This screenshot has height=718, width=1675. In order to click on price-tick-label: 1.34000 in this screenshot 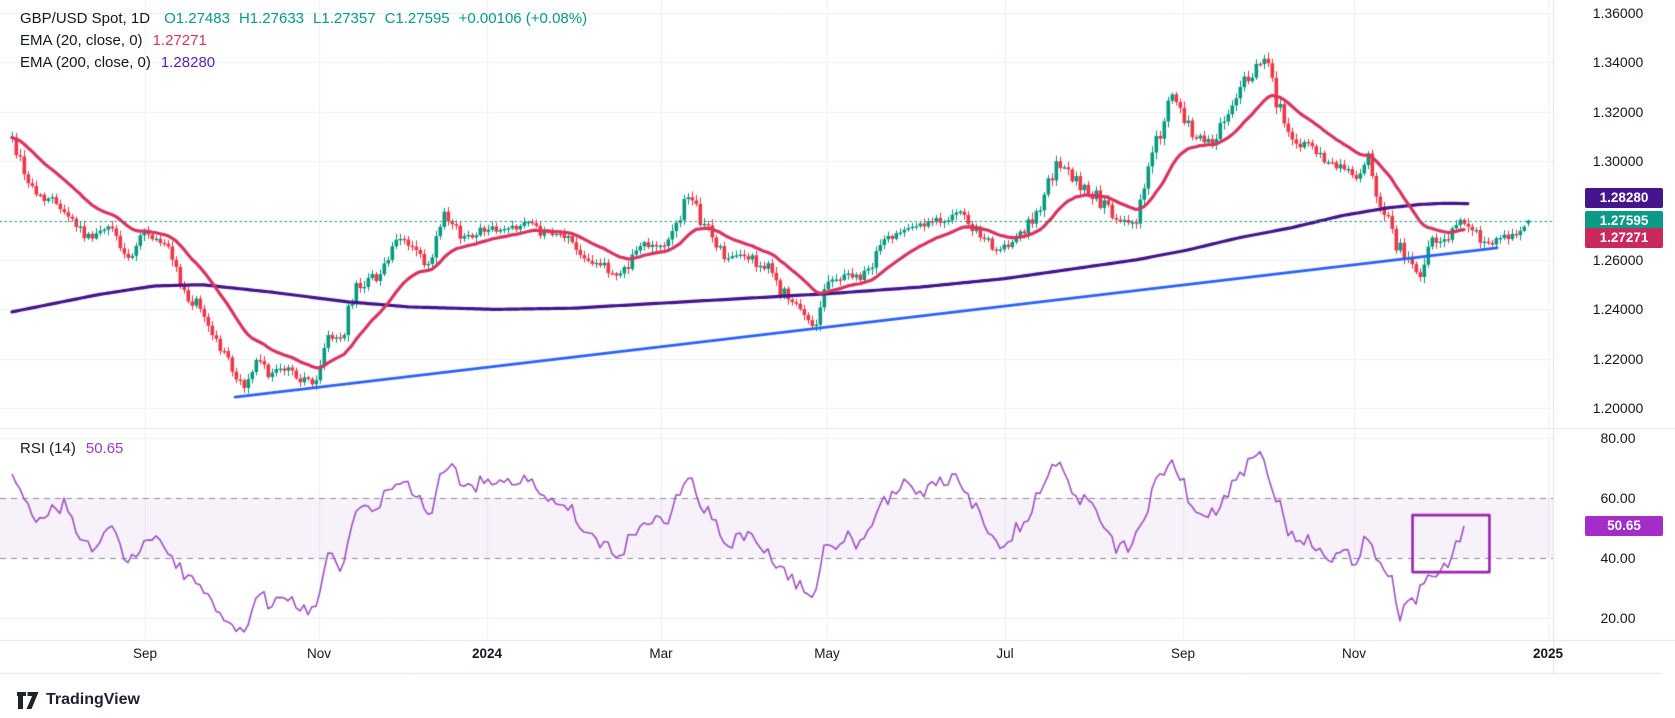, I will do `click(1618, 62)`.